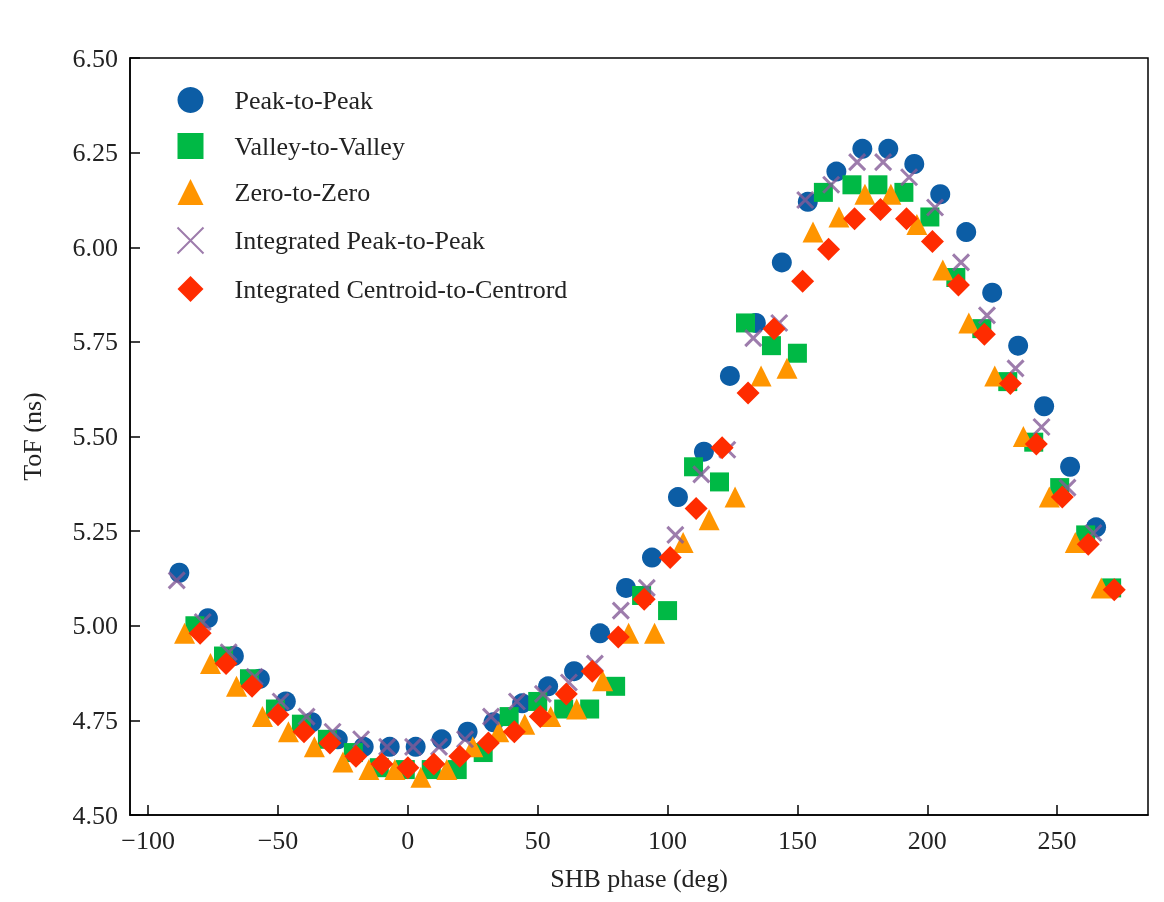  Describe the element at coordinates (304, 100) in the screenshot. I see `legend-label: Peak-to-Peak` at that location.